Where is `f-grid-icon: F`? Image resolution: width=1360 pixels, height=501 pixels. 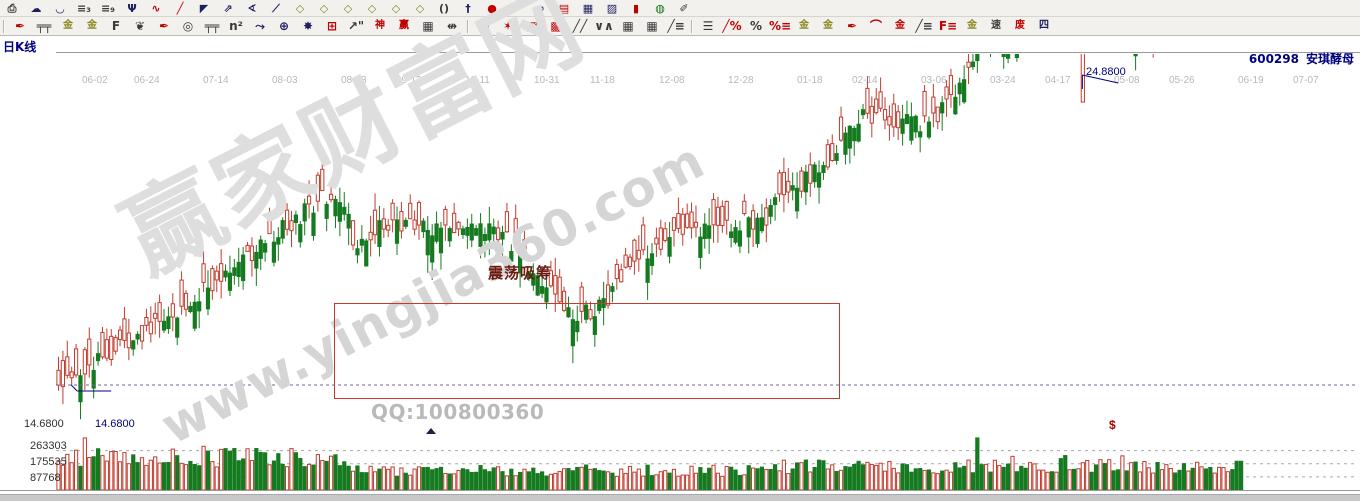 f-grid-icon: F is located at coordinates (116, 26).